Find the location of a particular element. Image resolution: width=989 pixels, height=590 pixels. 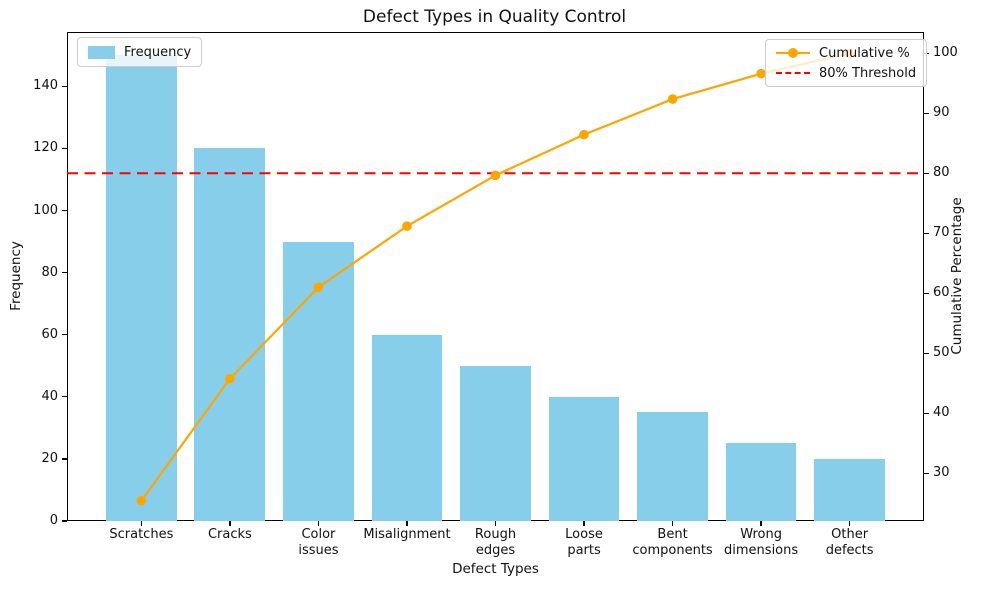

y-tick-left-80: 80 is located at coordinates (49, 272).